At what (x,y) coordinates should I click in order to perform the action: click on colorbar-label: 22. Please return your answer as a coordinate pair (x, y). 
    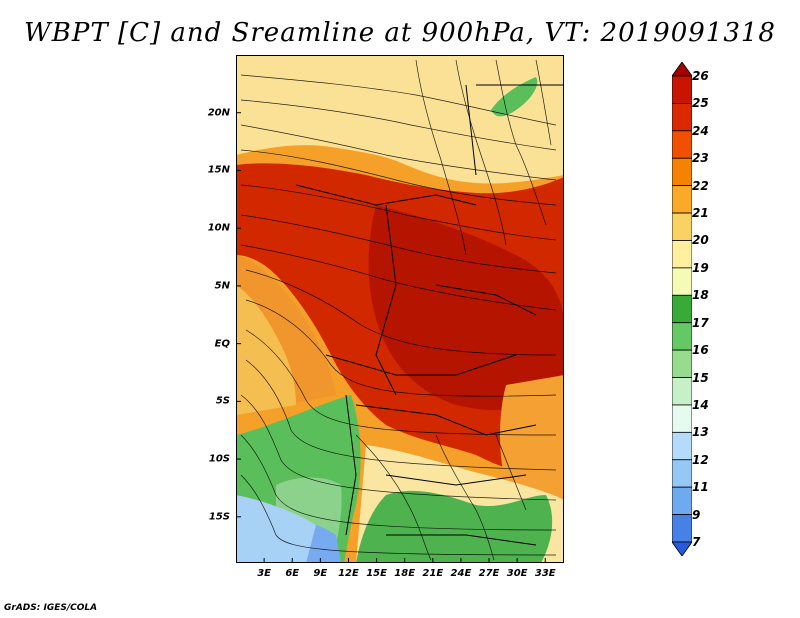
    Looking at the image, I should click on (700, 185).